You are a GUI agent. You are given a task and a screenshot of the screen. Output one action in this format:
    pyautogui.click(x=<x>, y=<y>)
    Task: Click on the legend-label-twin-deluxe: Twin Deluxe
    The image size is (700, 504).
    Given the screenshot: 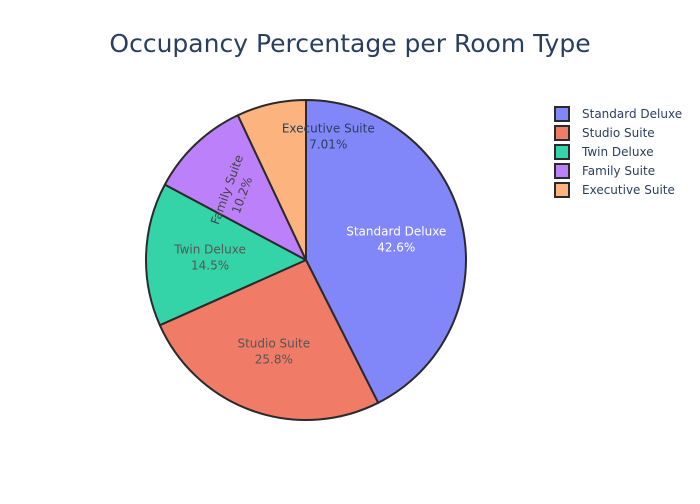 What is the action you would take?
    pyautogui.click(x=617, y=152)
    